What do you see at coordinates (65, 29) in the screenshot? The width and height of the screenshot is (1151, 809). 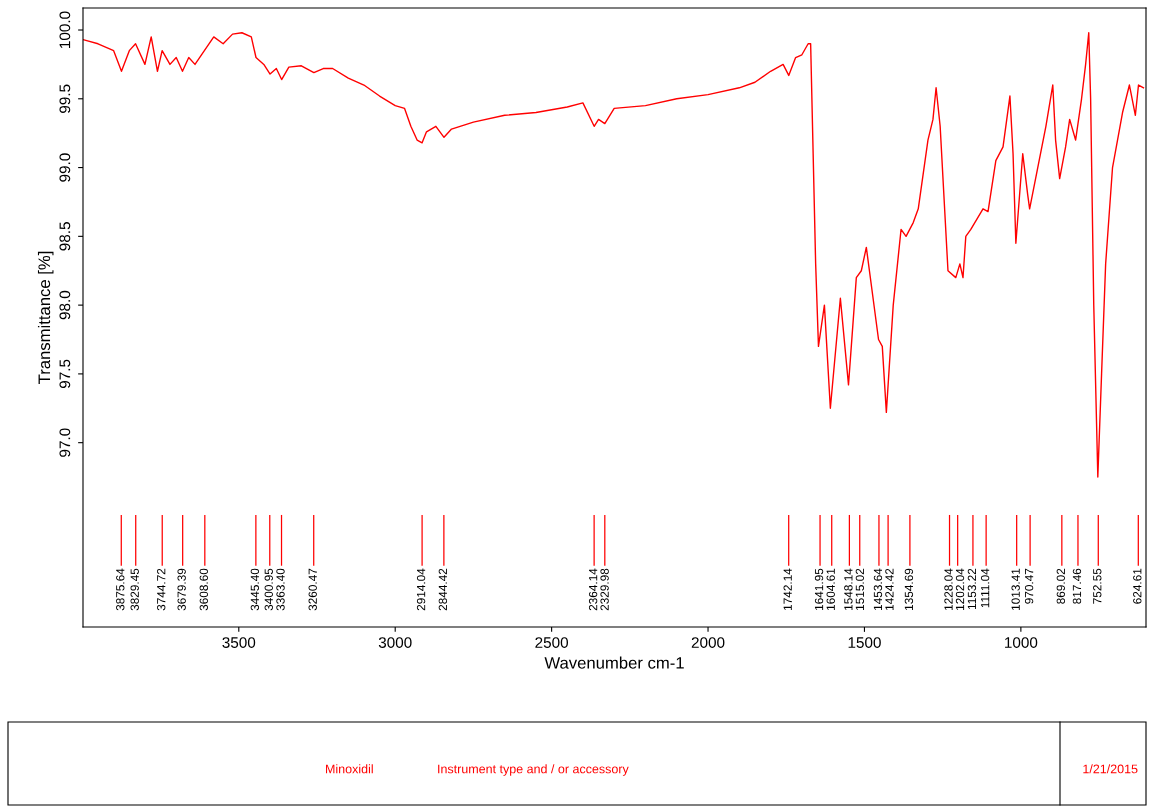 I see `y-tick-label: 100.0` at bounding box center [65, 29].